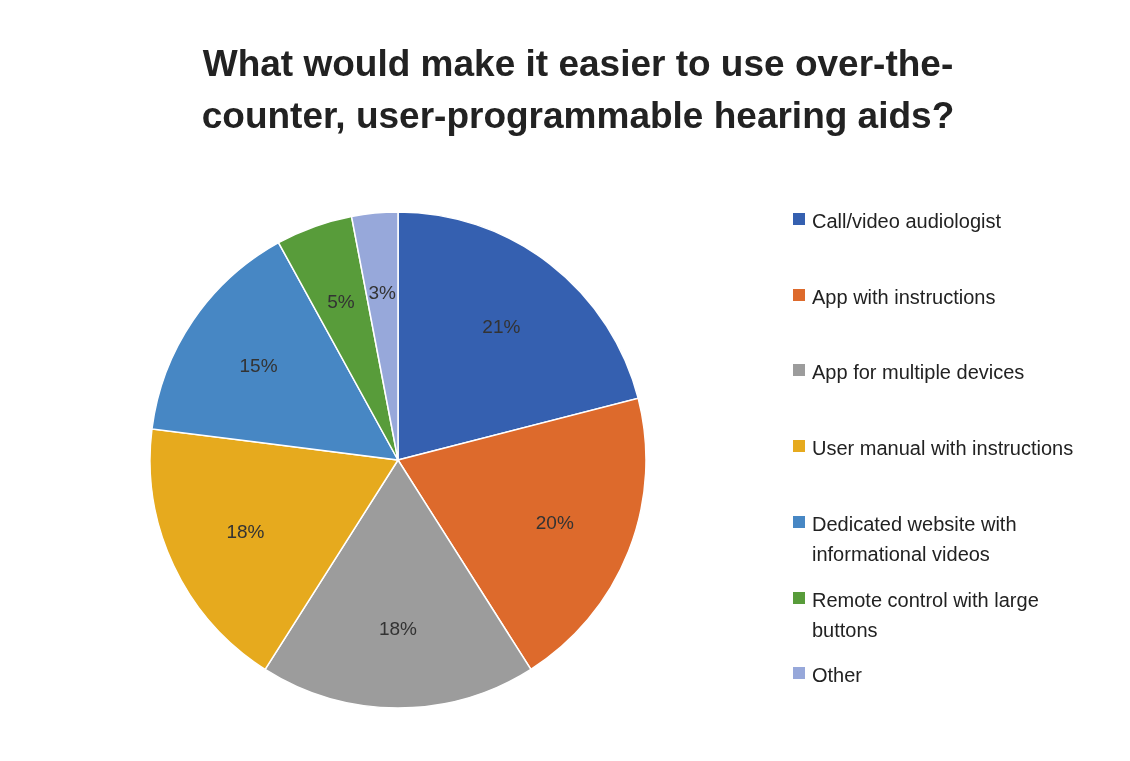 The image size is (1130, 761). Describe the element at coordinates (554, 522) in the screenshot. I see `data-label: 20%` at that location.